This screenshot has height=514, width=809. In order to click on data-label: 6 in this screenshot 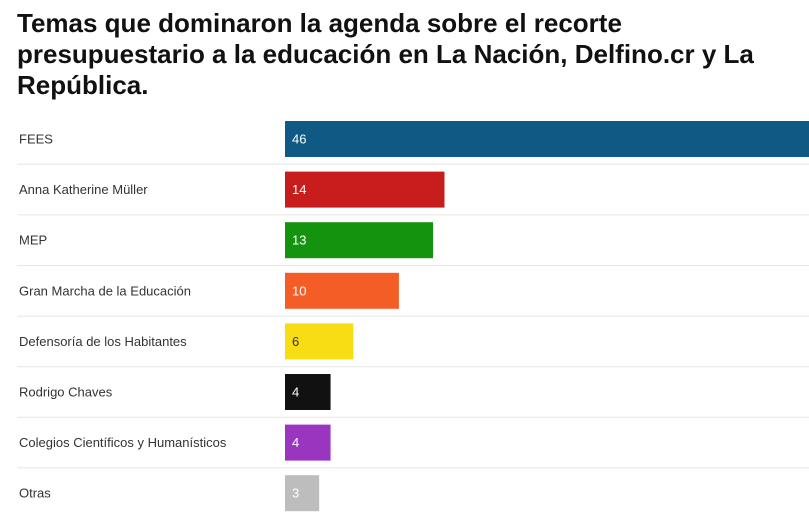, I will do `click(295, 341)`.